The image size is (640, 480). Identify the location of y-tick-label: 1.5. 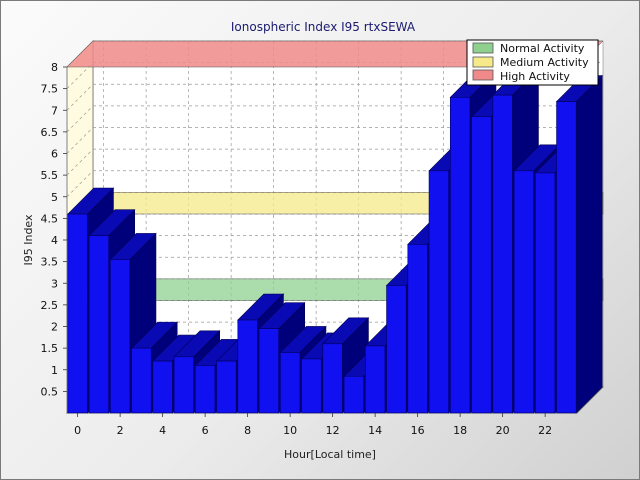
(50, 348).